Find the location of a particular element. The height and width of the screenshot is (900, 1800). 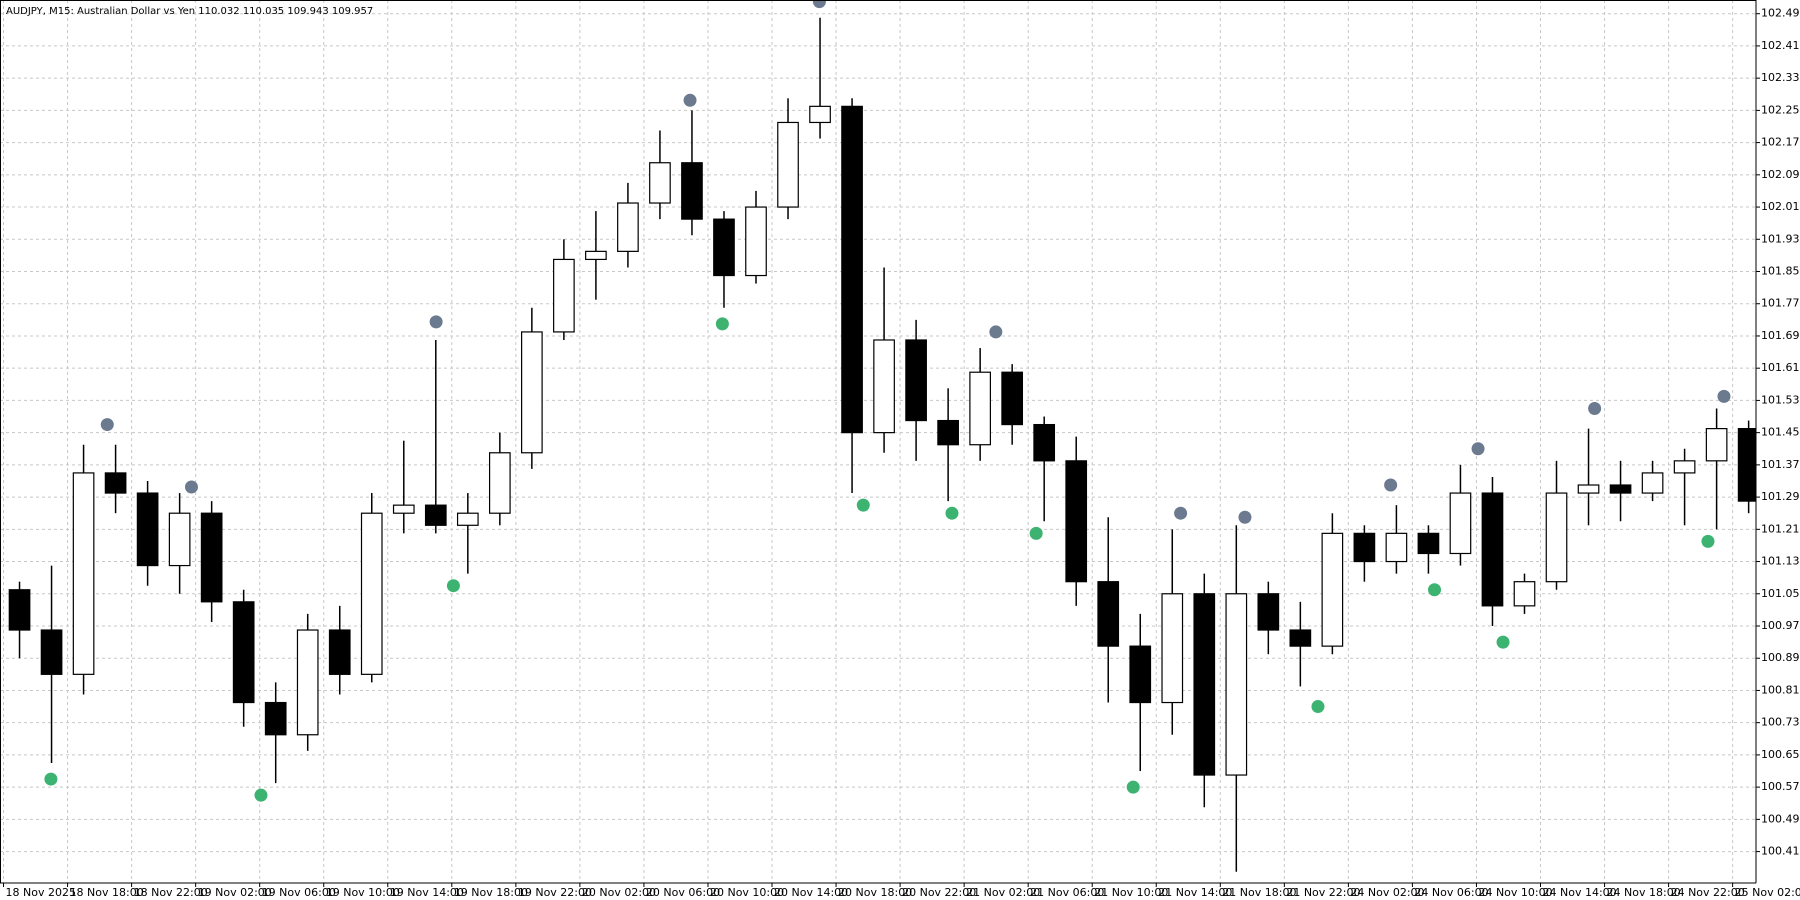

x-tick-label: 21 Nov 02:00 is located at coordinates (1003, 892).